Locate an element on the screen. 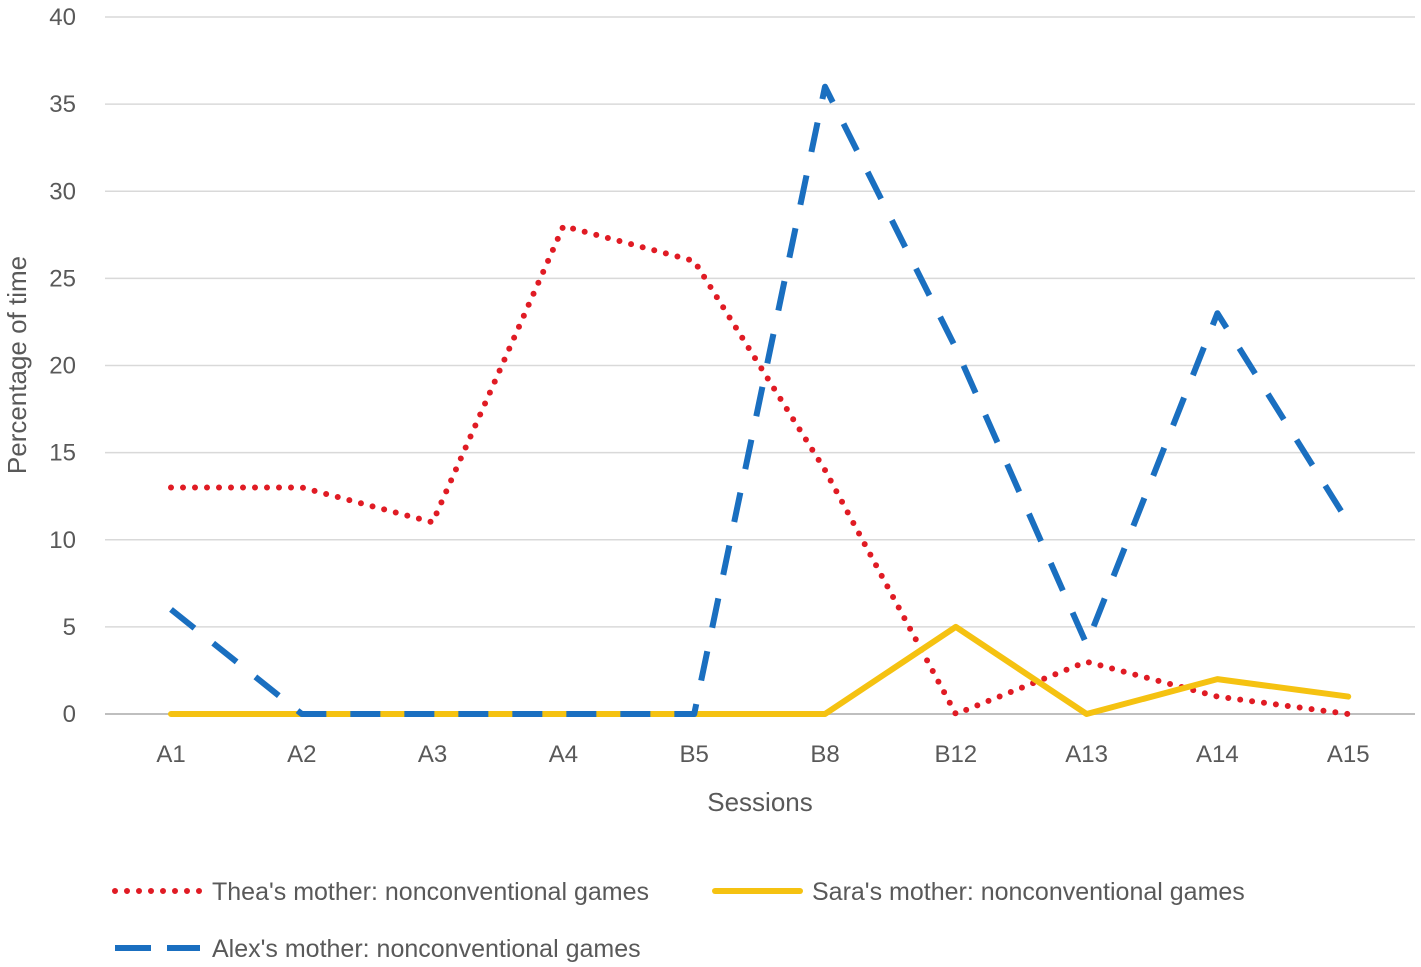 This screenshot has width=1421, height=967. legend-item: Alex's mother: nonconventional games is located at coordinates (378, 949).